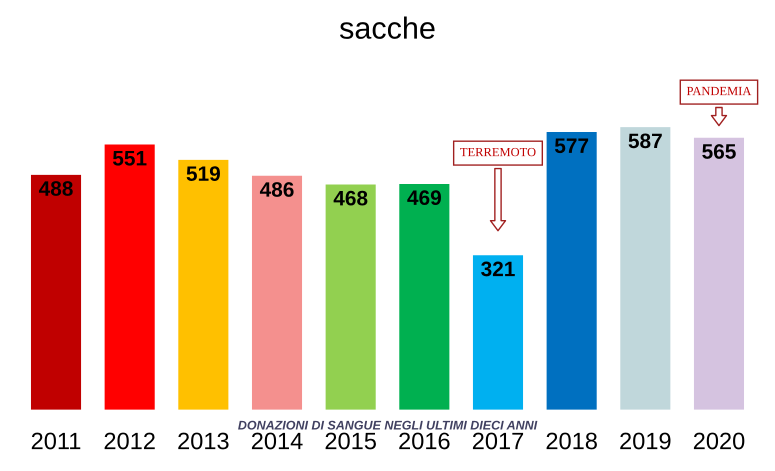 Image resolution: width=775 pixels, height=471 pixels. I want to click on data-label: 486, so click(277, 189).